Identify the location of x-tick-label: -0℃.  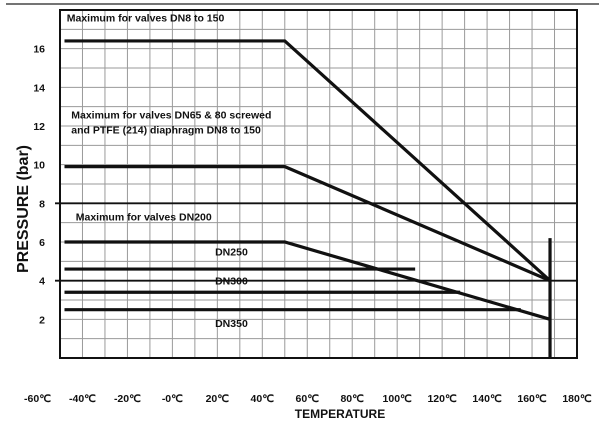
(172, 399).